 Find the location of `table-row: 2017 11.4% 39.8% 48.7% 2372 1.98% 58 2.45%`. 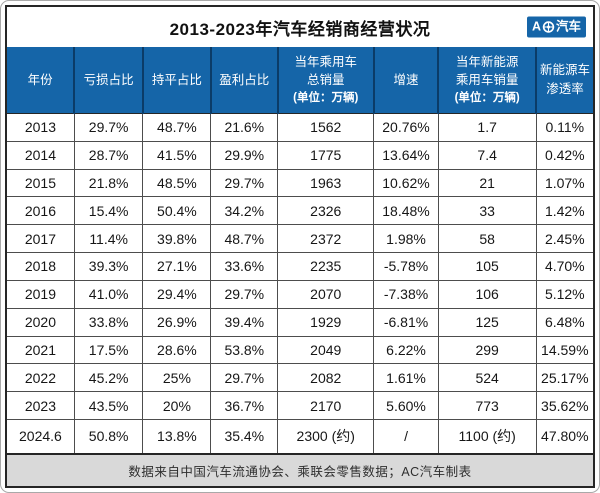

table-row: 2017 11.4% 39.8% 48.7% 2372 1.98% 58 2.45% is located at coordinates (300, 239).